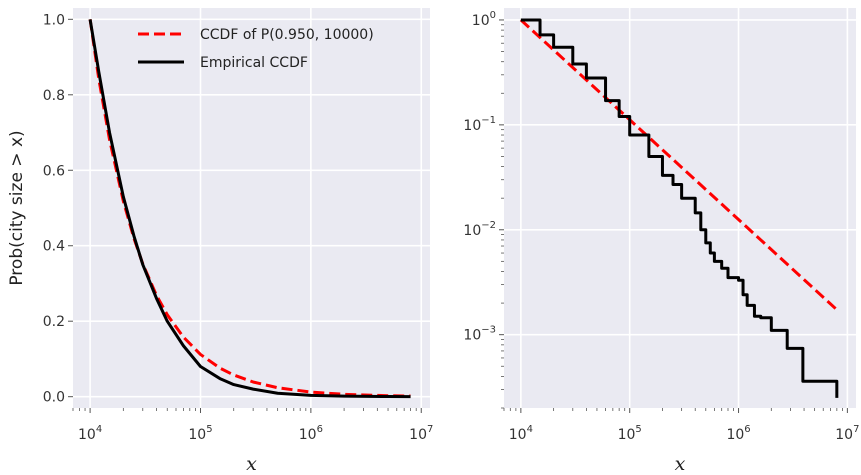 This screenshot has height=475, width=861. What do you see at coordinates (493, 15) in the screenshot?
I see `y-tick-label-exponent: 0` at bounding box center [493, 15].